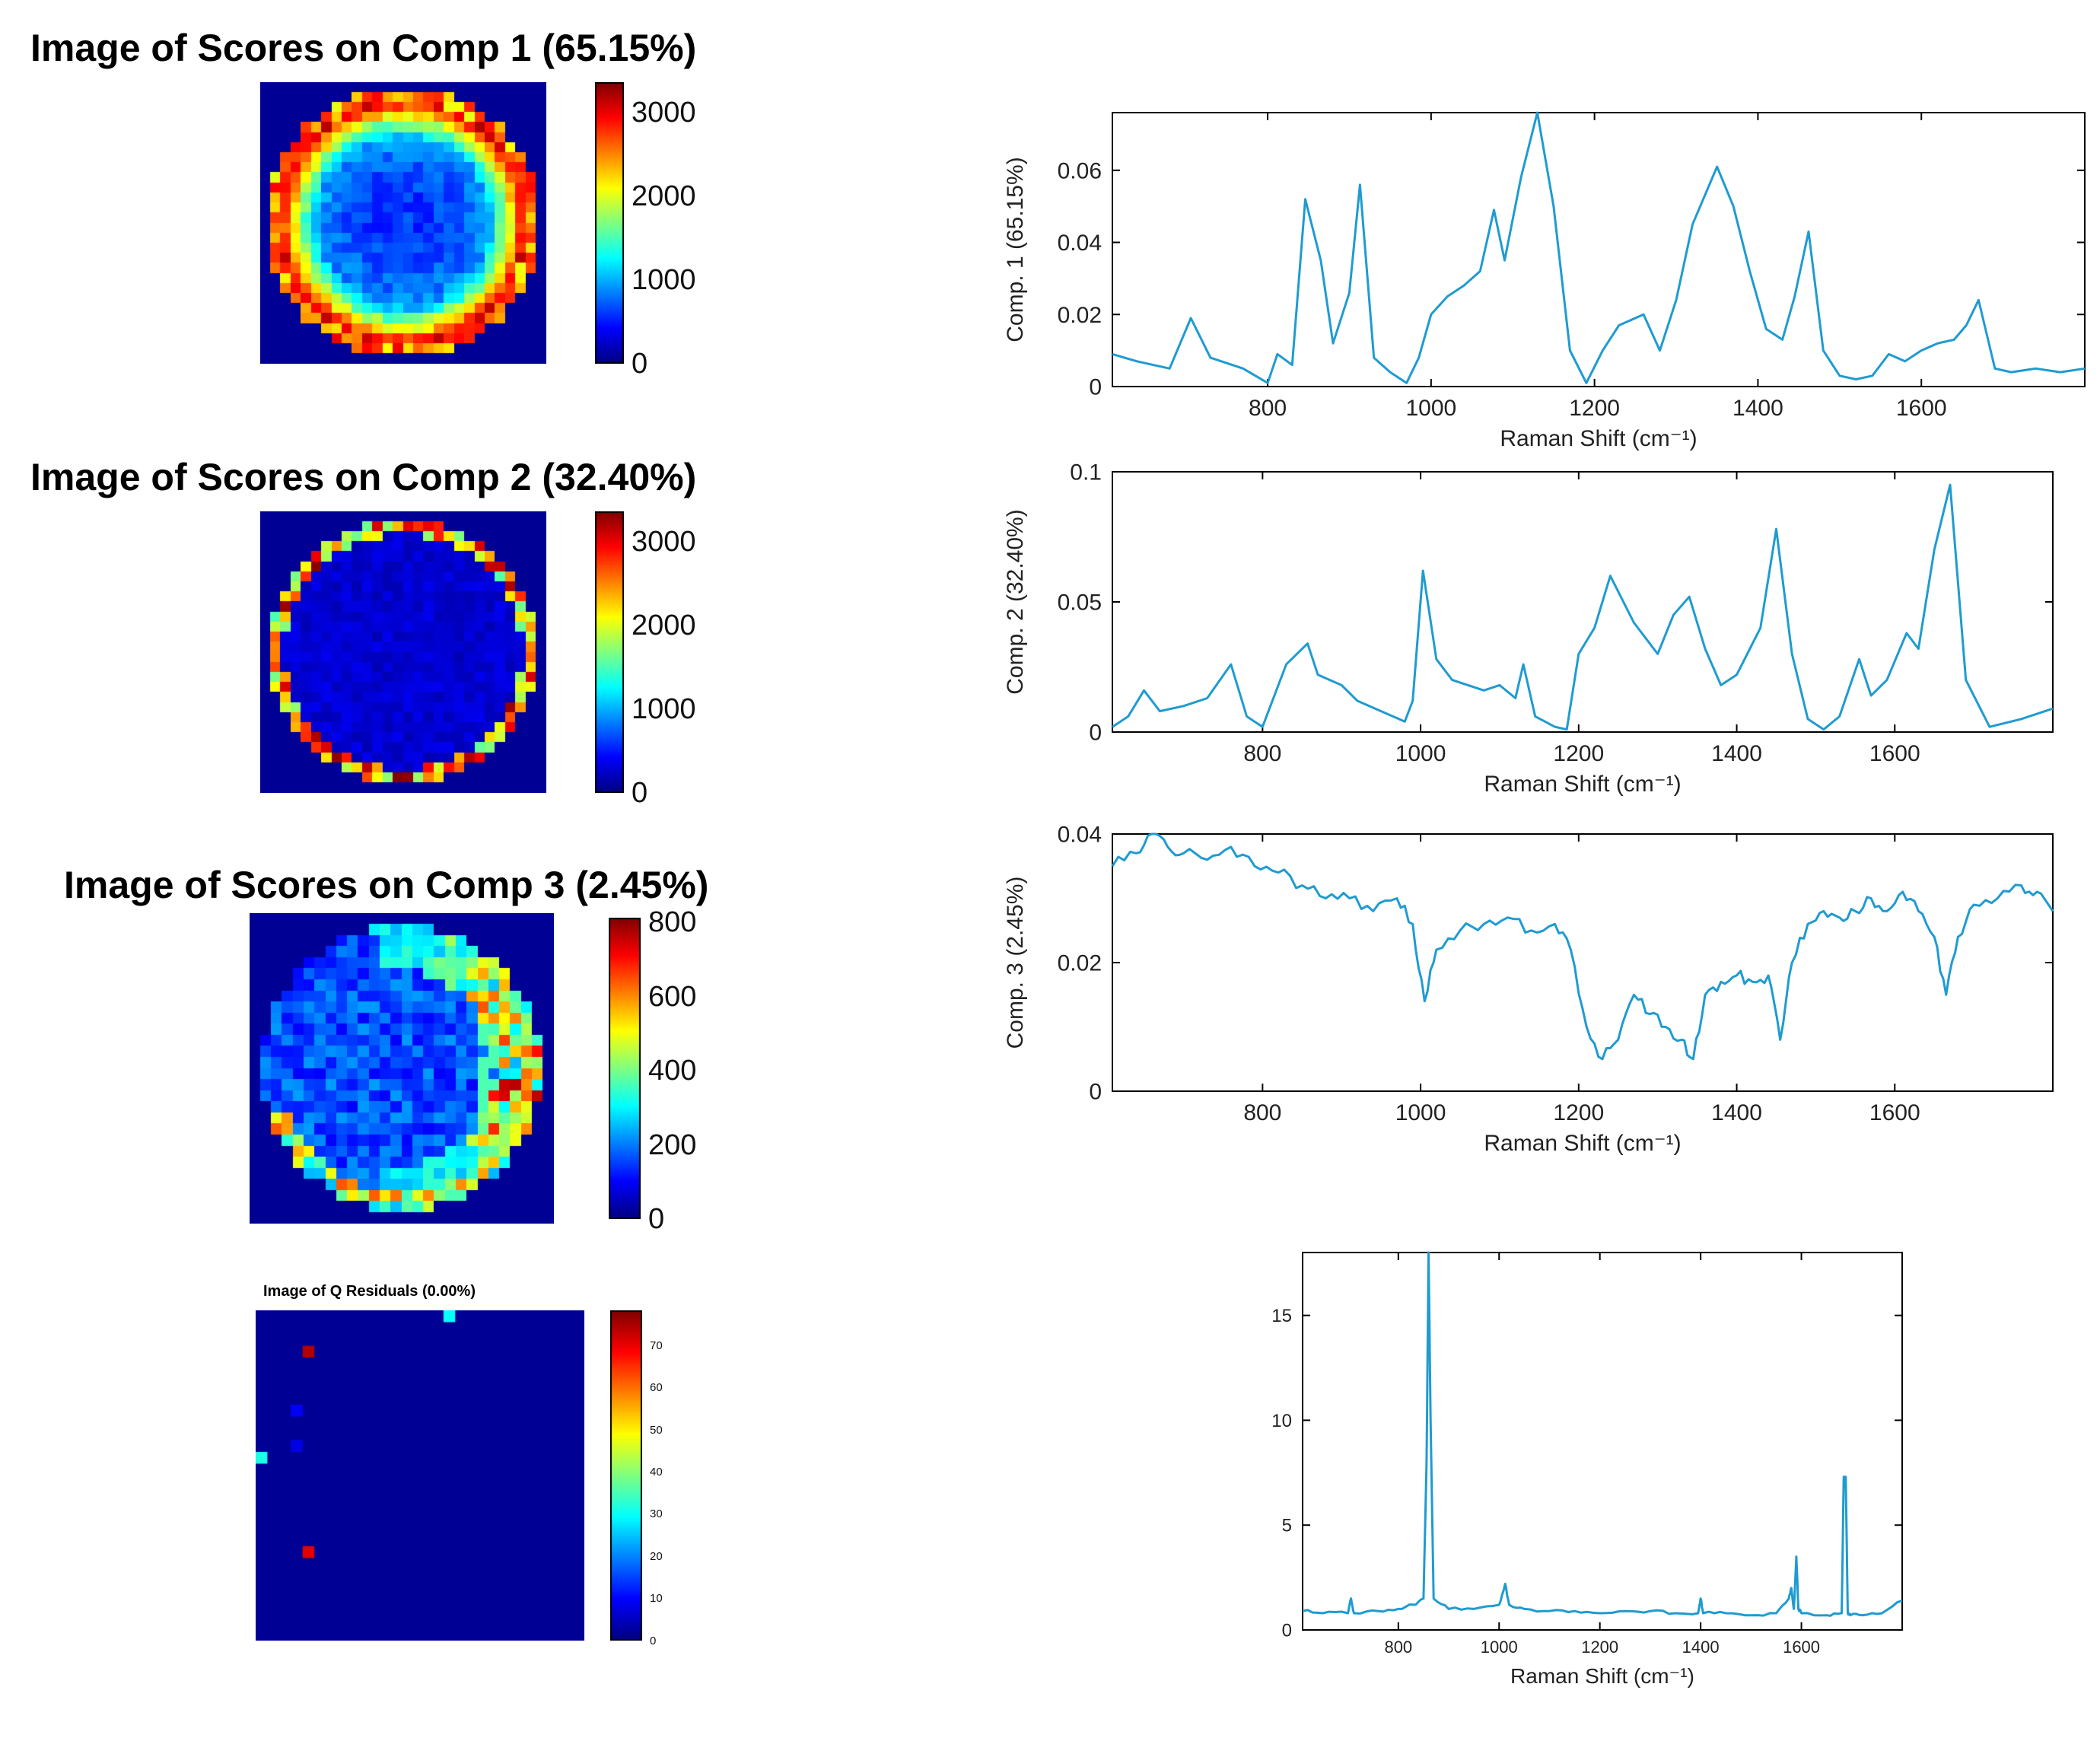 The image size is (2100, 1738). I want to click on y-tick-label: 0.05, so click(1080, 603).